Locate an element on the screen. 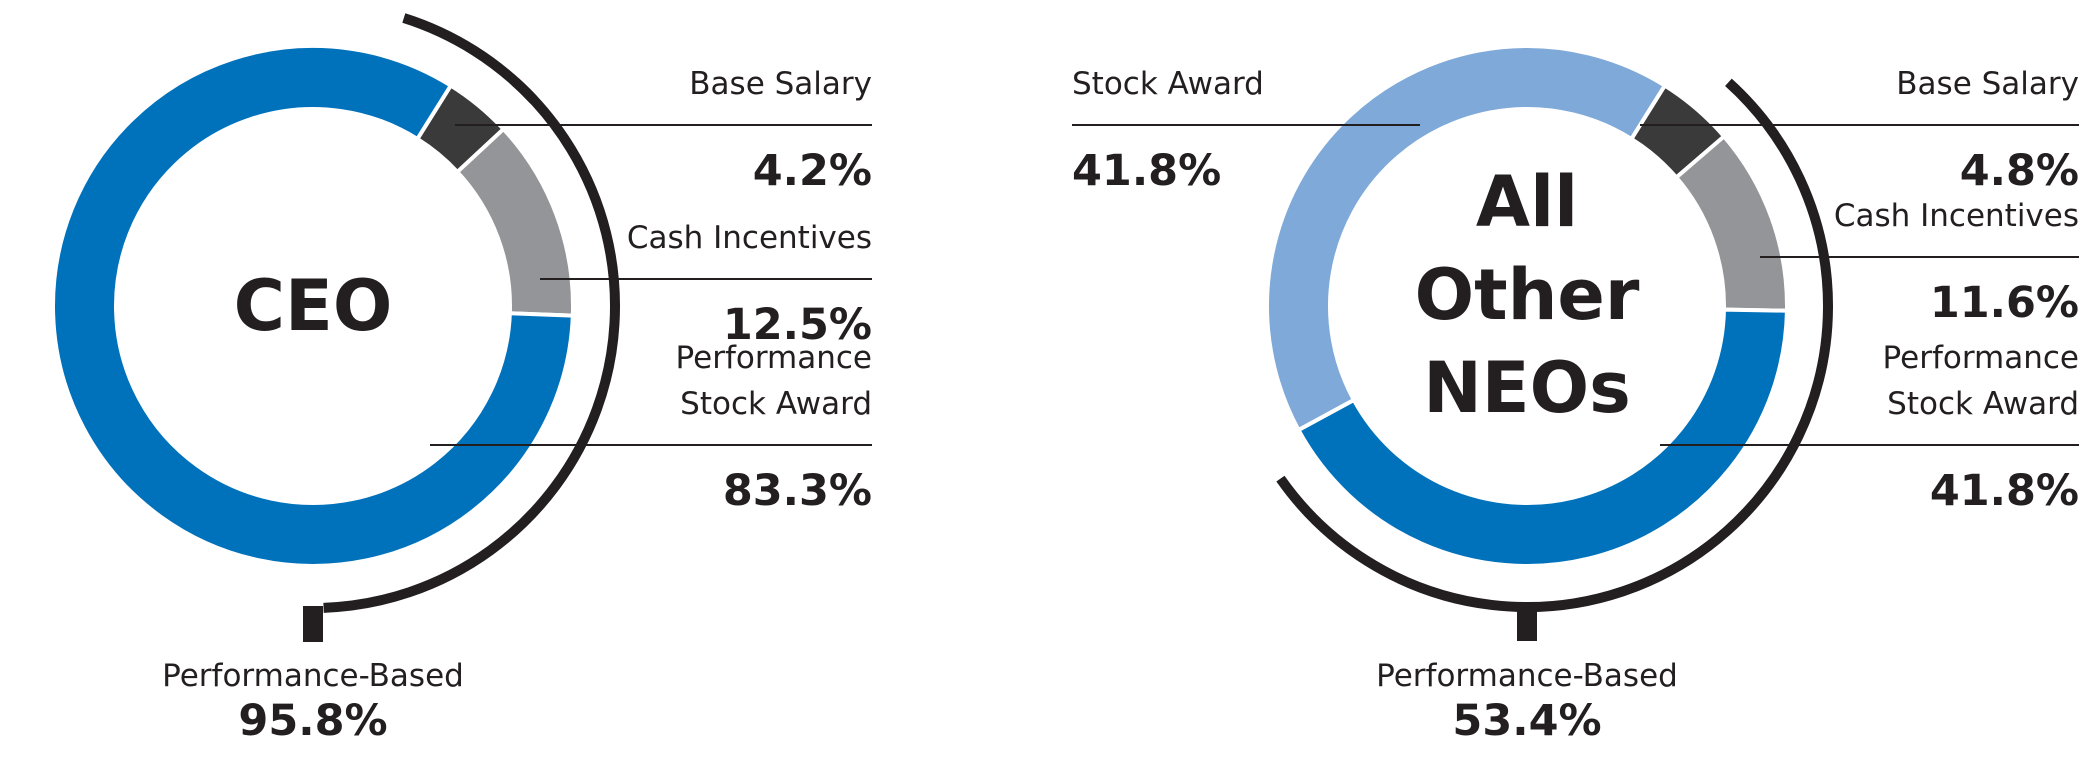 This screenshot has height=757, width=2081. segment-performance-stock-award is located at coordinates (1542, 438).